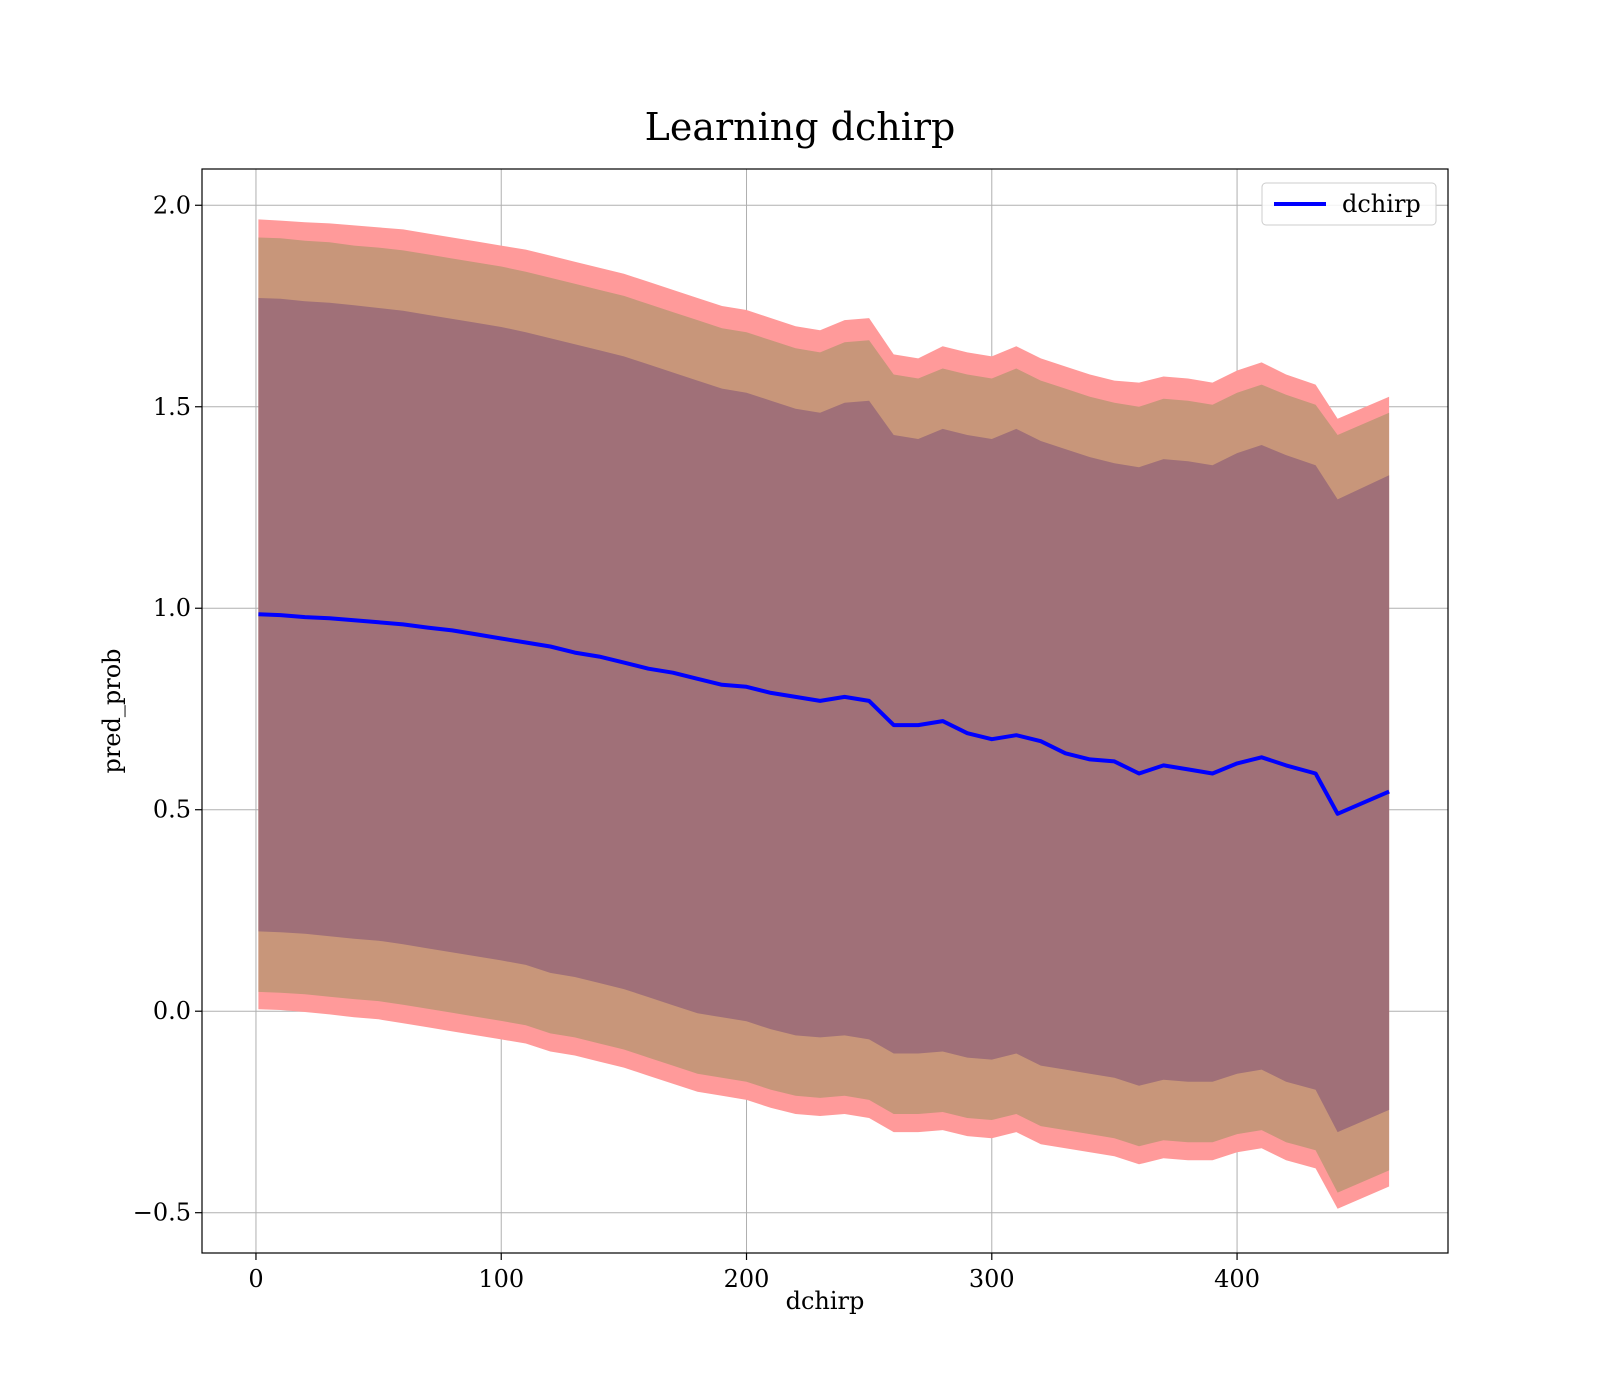  I want to click on y-tick-label: 1.5, so click(172, 407).